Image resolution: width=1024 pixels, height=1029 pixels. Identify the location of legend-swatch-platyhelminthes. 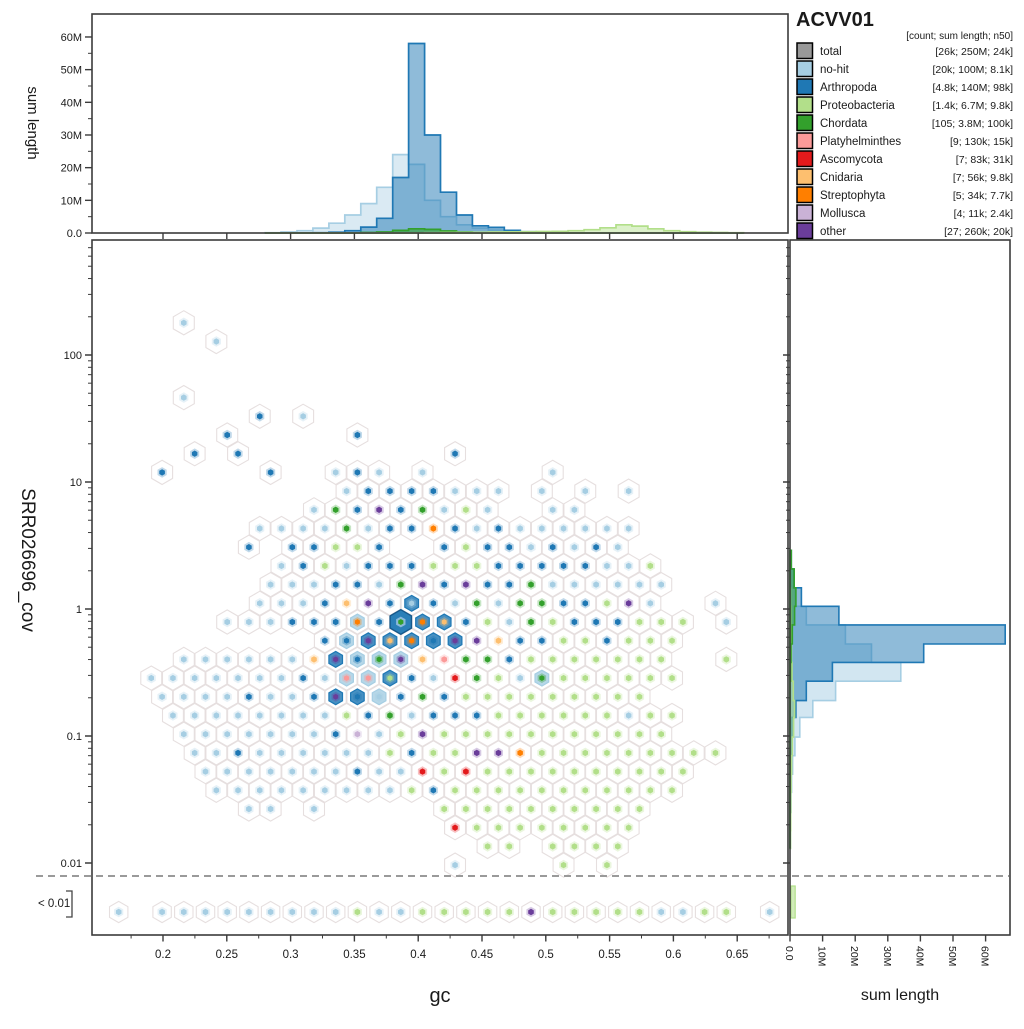
(805, 141).